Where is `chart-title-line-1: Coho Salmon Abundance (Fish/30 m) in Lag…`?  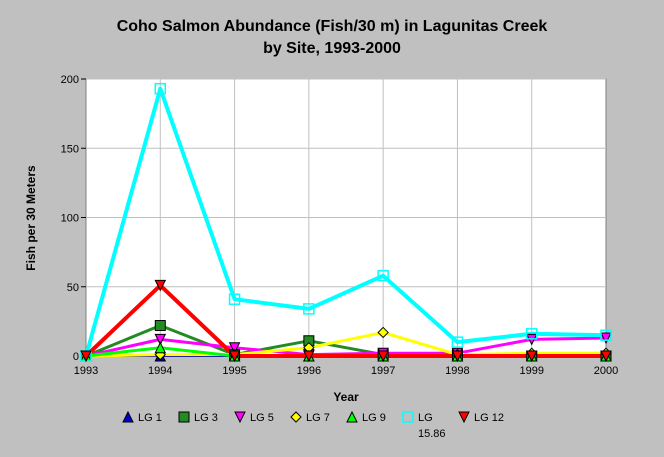
chart-title-line-1: Coho Salmon Abundance (Fish/30 m) in Lag… is located at coordinates (332, 26).